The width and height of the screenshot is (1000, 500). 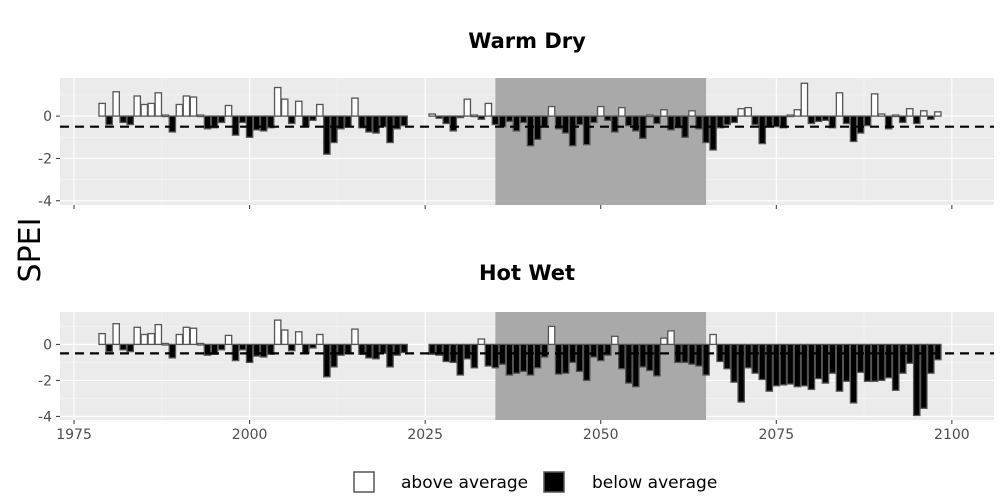 What do you see at coordinates (554, 482) in the screenshot?
I see `legend-key-below` at bounding box center [554, 482].